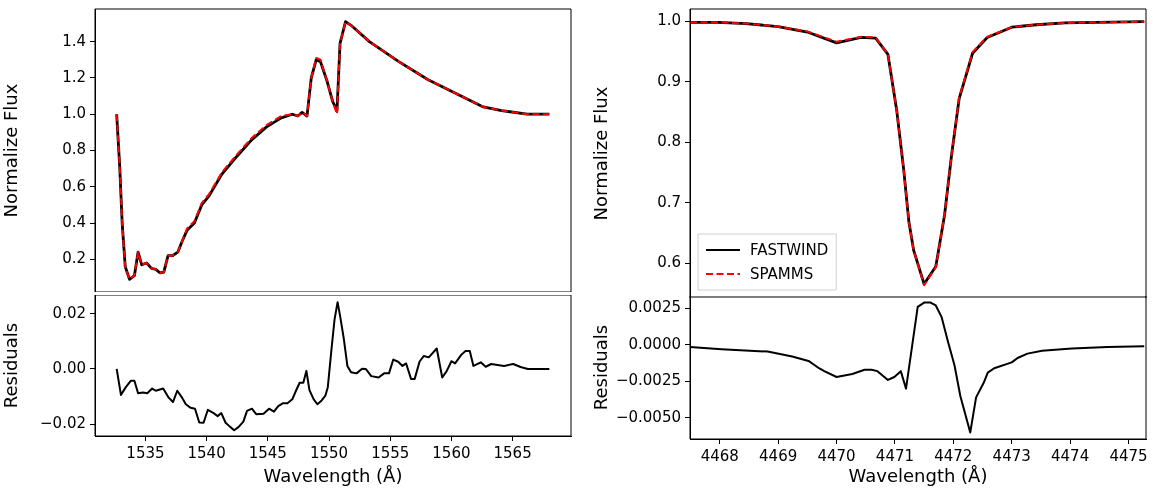 This screenshot has height=492, width=1166. What do you see at coordinates (654, 307) in the screenshot?
I see `y-tick-label: 0.0025` at bounding box center [654, 307].